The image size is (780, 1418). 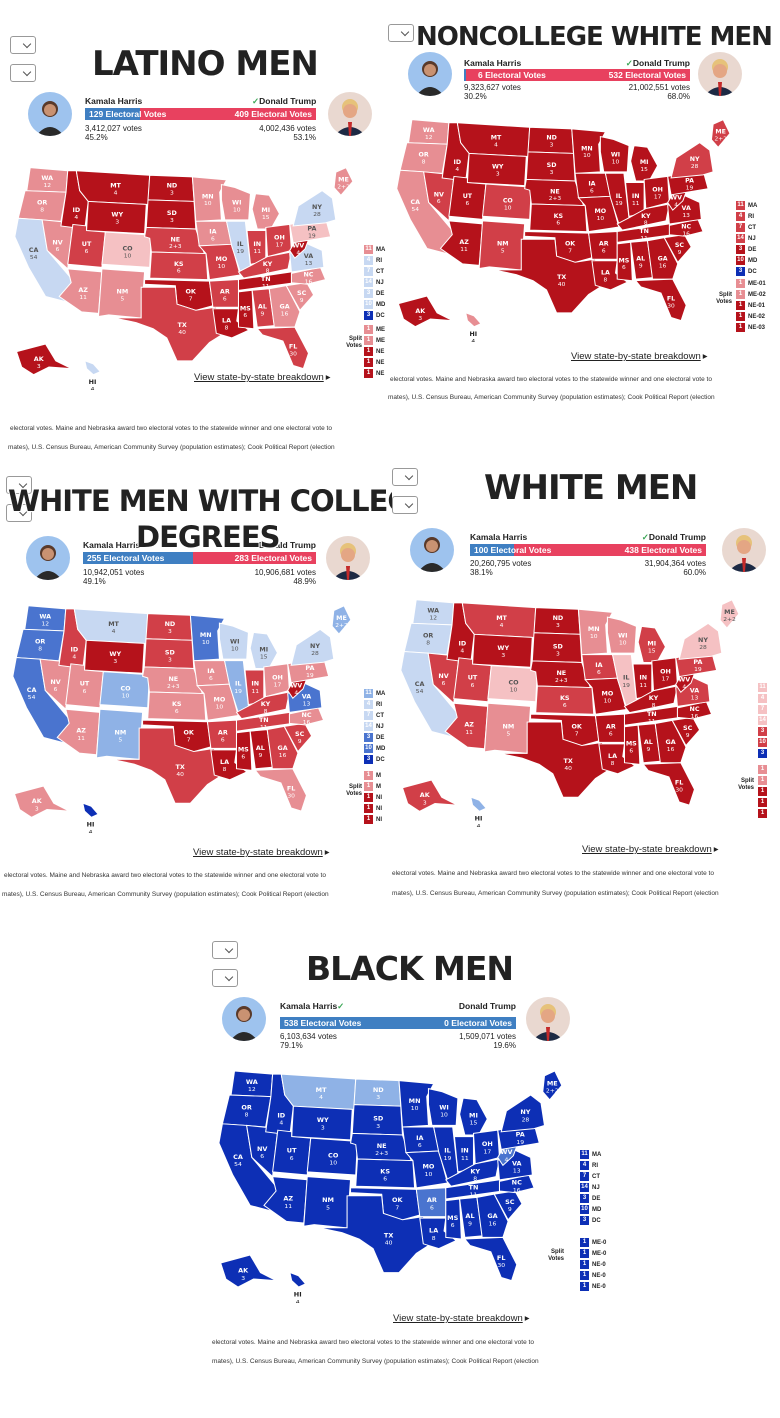 I want to click on state-label-or: OR, so click(x=246, y=1108).